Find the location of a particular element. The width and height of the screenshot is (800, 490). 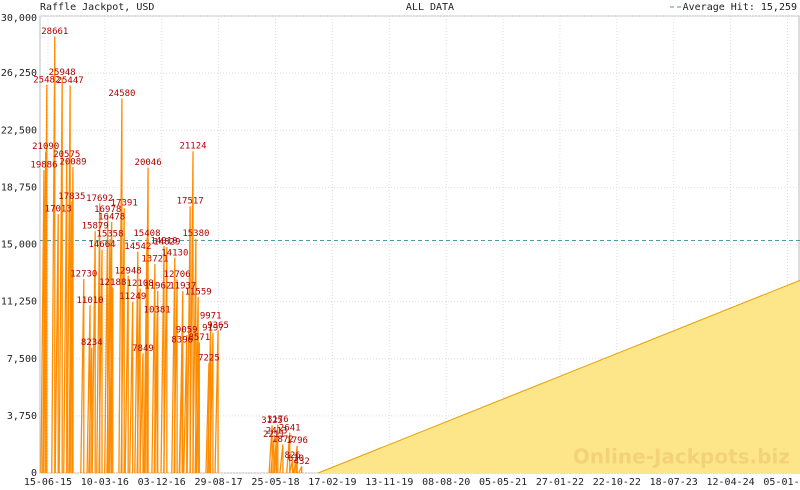

data-label: 20046 is located at coordinates (148, 163).